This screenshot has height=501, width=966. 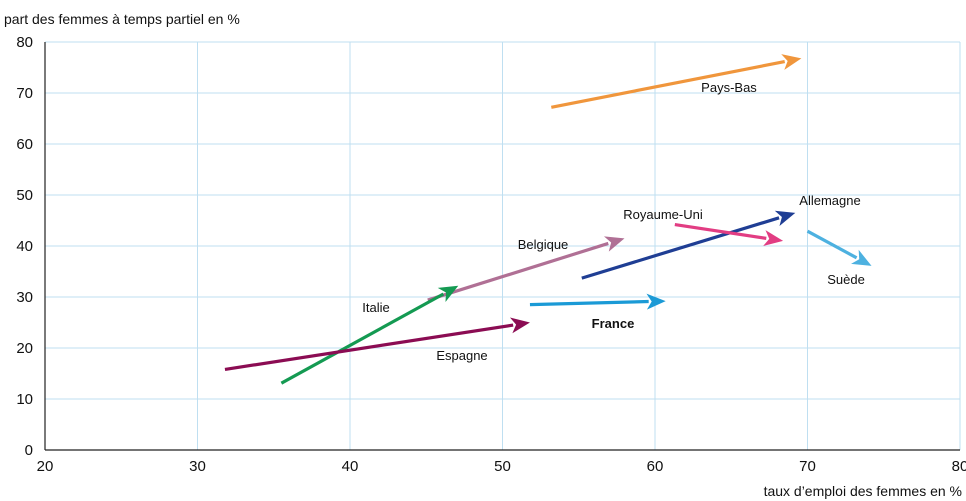 What do you see at coordinates (122, 19) in the screenshot?
I see `y-axis-title: part des femmes à temps partiel en %` at bounding box center [122, 19].